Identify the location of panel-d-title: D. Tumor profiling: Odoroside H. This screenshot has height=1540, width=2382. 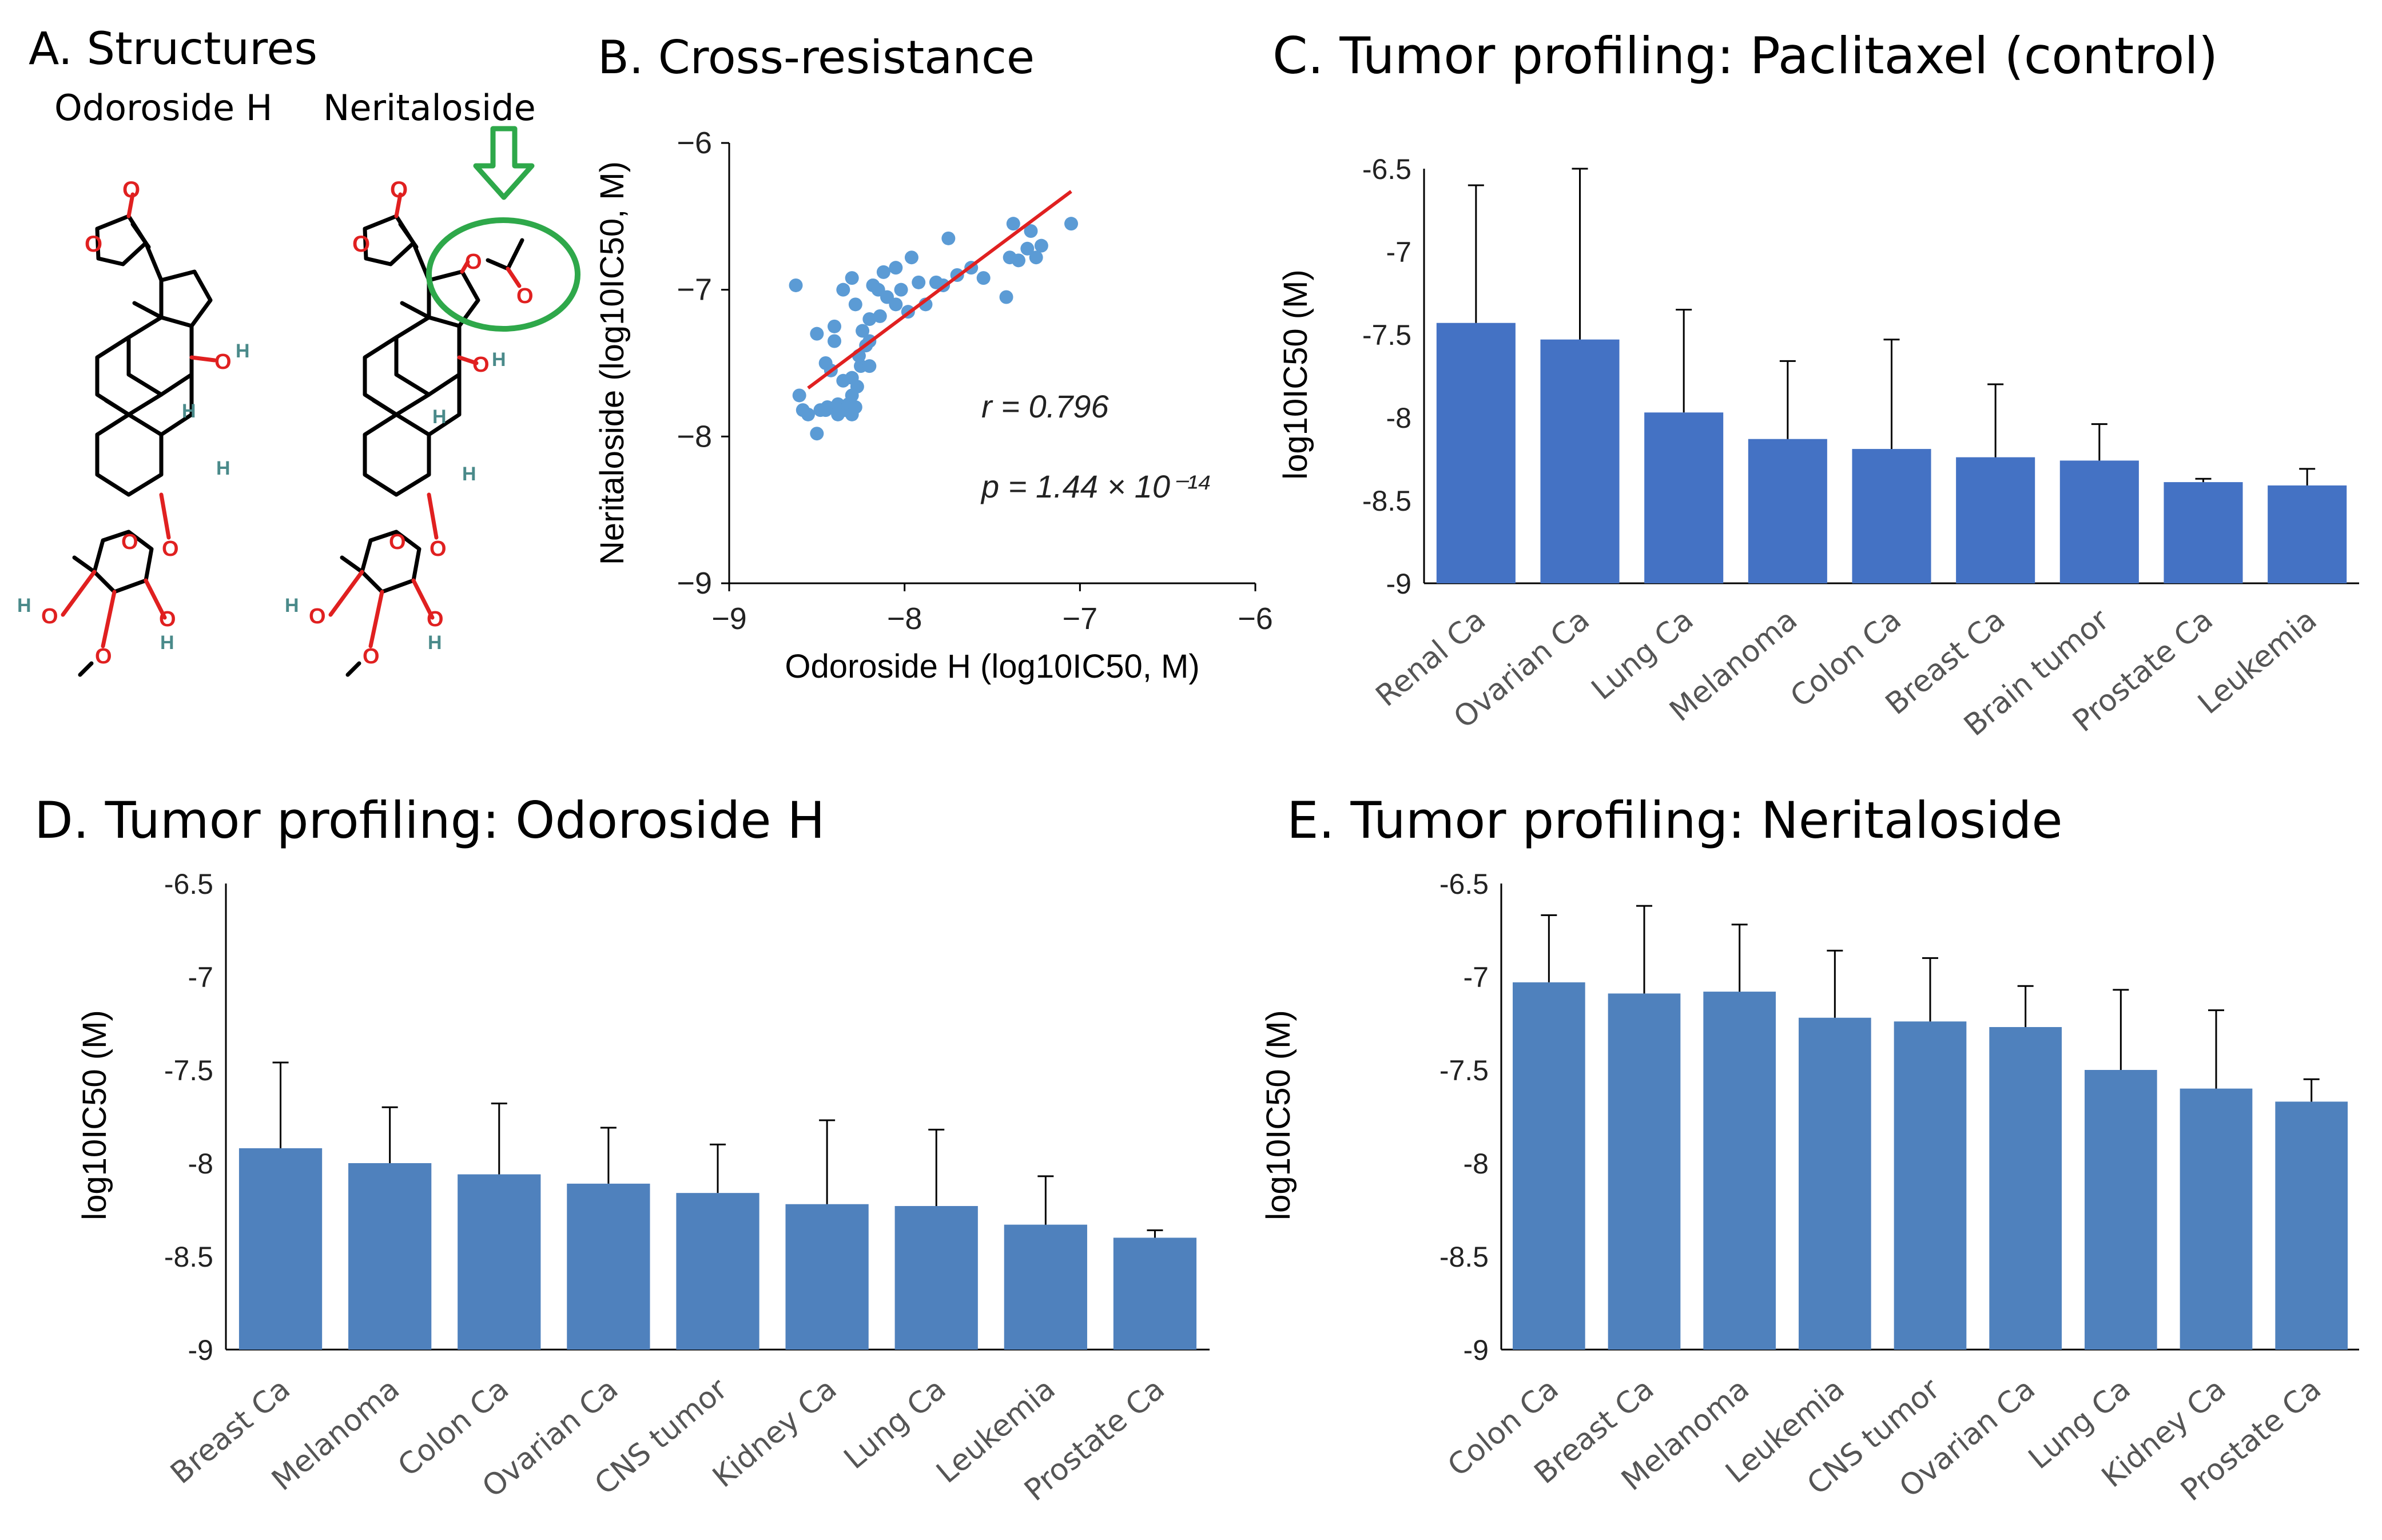
(430, 820).